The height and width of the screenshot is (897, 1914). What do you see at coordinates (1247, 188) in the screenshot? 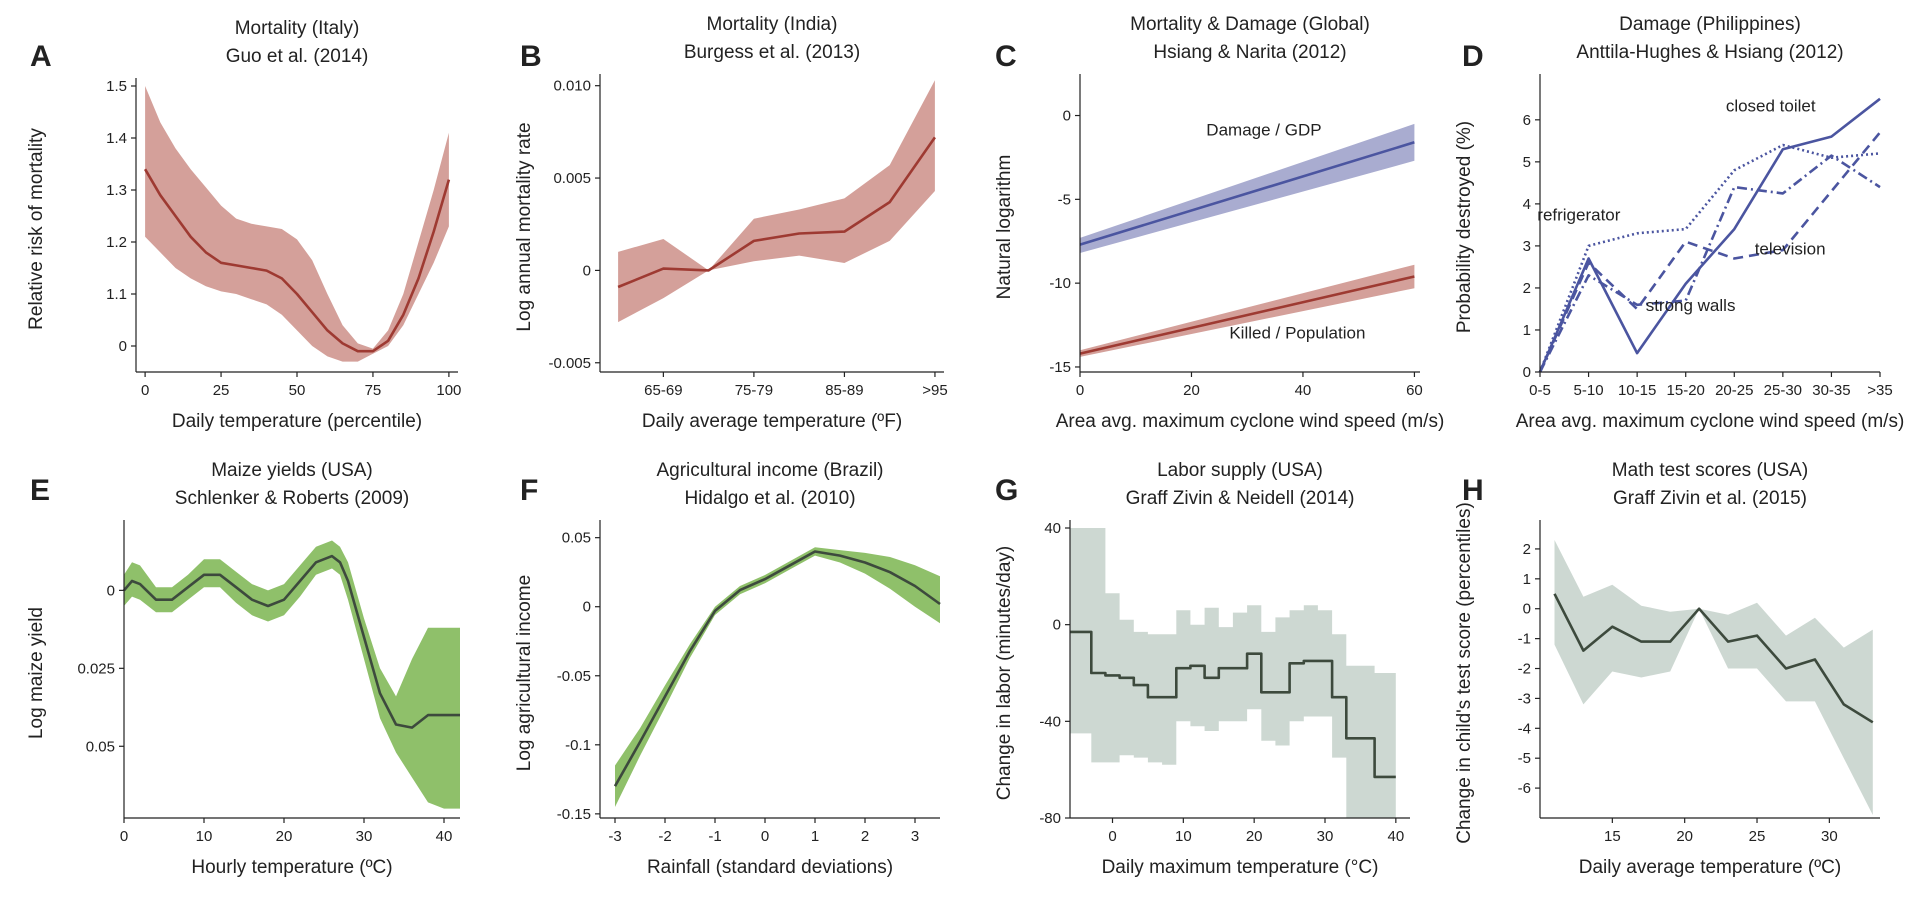
I see `confidence-band-damage-gdp` at bounding box center [1247, 188].